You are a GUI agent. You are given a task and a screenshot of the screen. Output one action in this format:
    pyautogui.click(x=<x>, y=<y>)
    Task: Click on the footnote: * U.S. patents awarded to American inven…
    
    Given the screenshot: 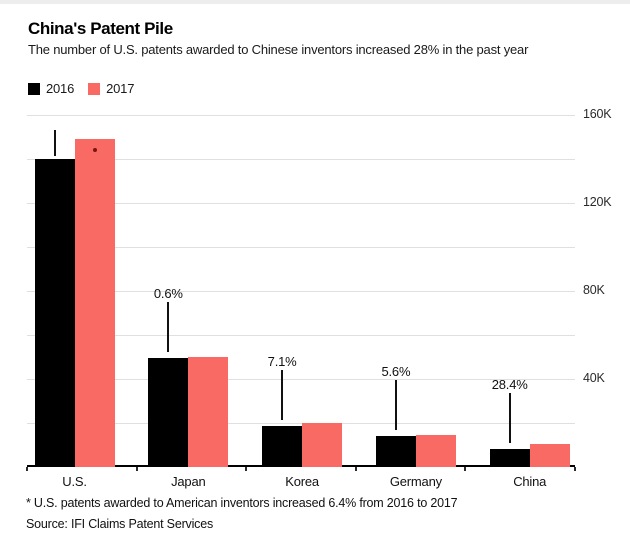 What is the action you would take?
    pyautogui.click(x=242, y=503)
    